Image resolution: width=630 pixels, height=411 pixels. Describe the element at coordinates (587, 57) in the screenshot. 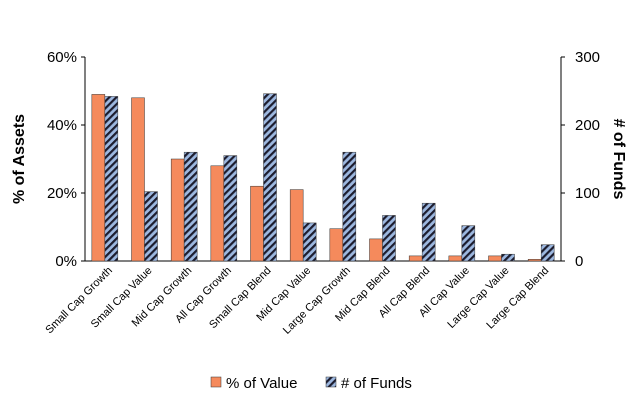

I see `right-tick-label: 300` at that location.